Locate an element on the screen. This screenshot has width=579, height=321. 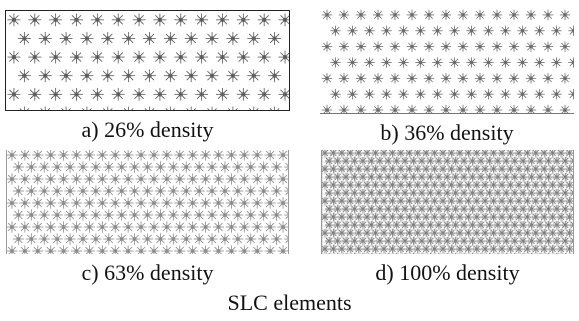
lattice-pattern-d is located at coordinates (447, 202).